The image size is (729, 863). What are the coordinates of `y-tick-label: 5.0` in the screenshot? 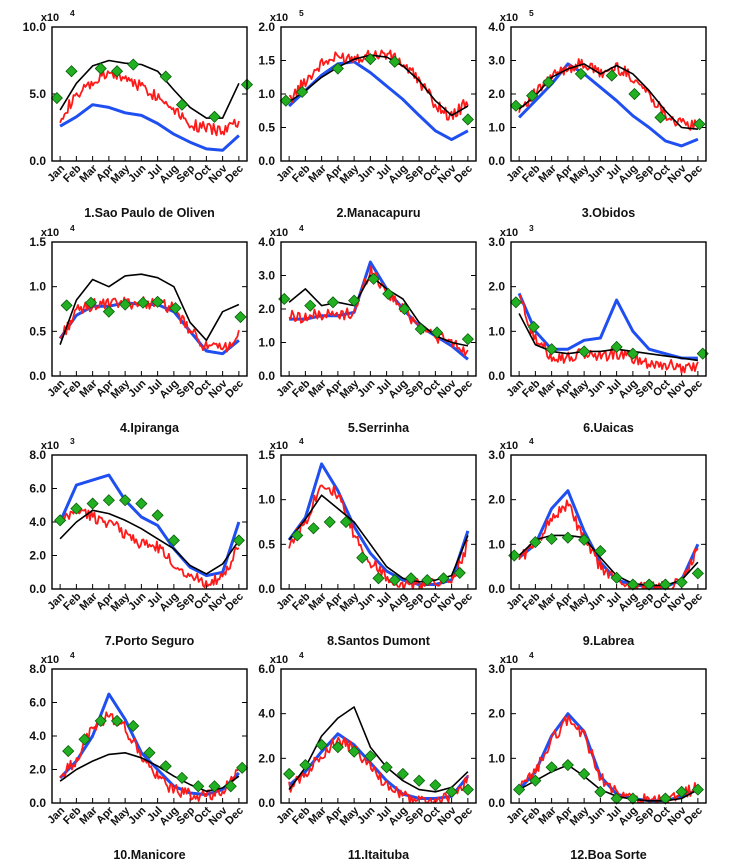 It's located at (37, 94).